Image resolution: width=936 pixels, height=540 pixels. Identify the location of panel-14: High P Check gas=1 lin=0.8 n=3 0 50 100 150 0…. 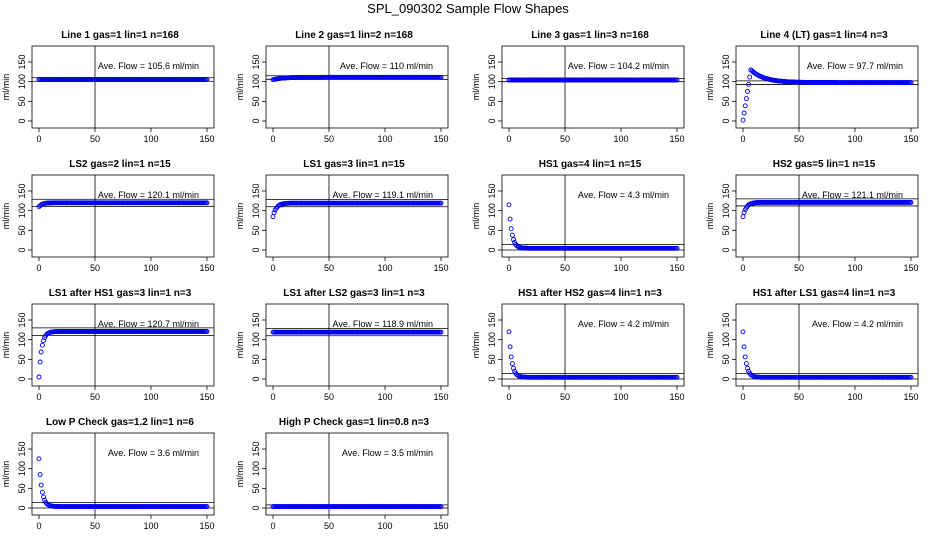
(342, 474).